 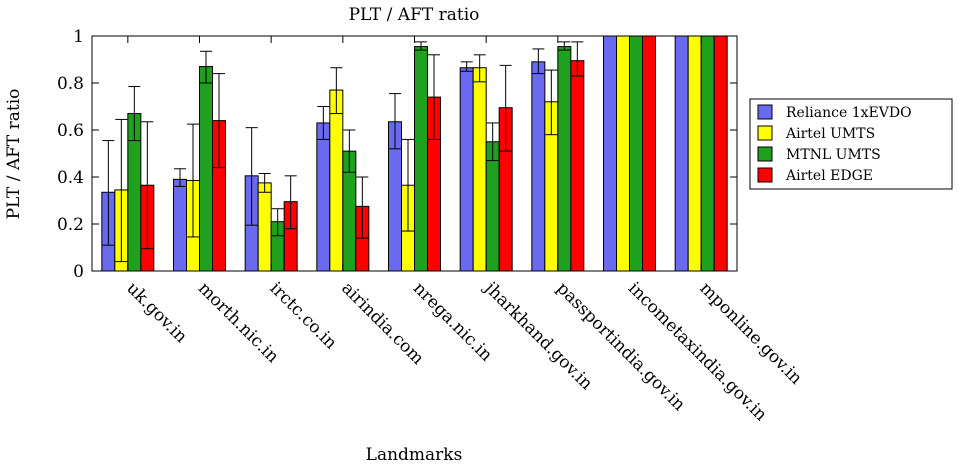 What do you see at coordinates (70, 178) in the screenshot?
I see `y-tick-label-3: 0.4` at bounding box center [70, 178].